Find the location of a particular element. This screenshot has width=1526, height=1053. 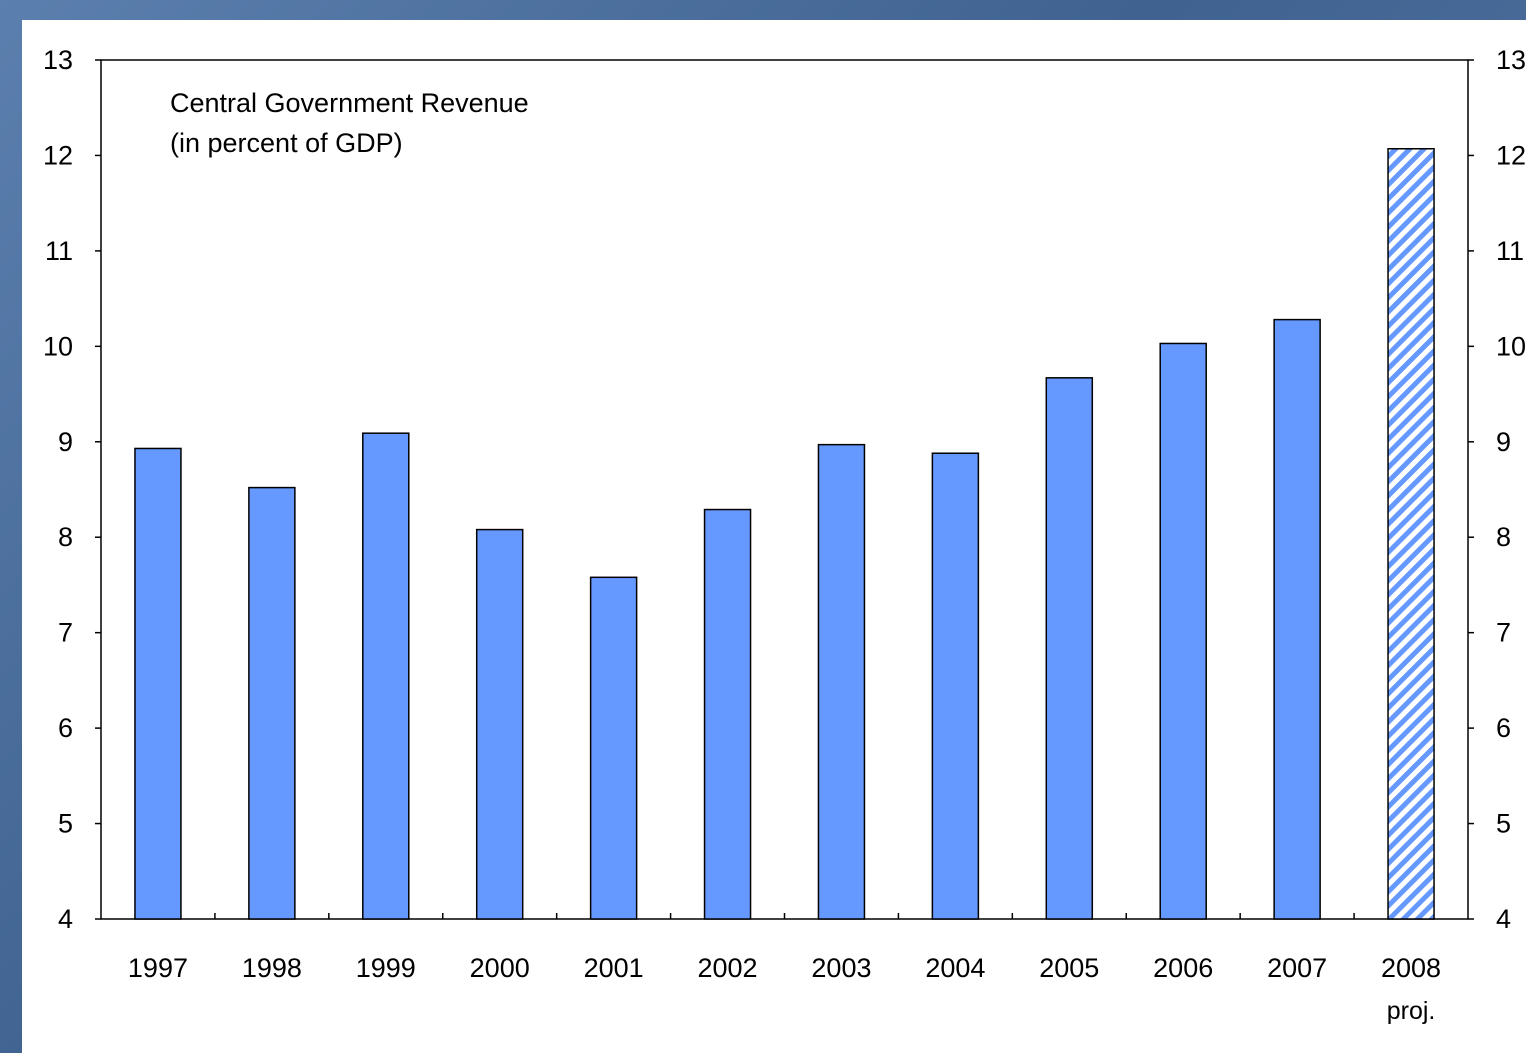

left-y-tick-label: 8 is located at coordinates (65, 537).